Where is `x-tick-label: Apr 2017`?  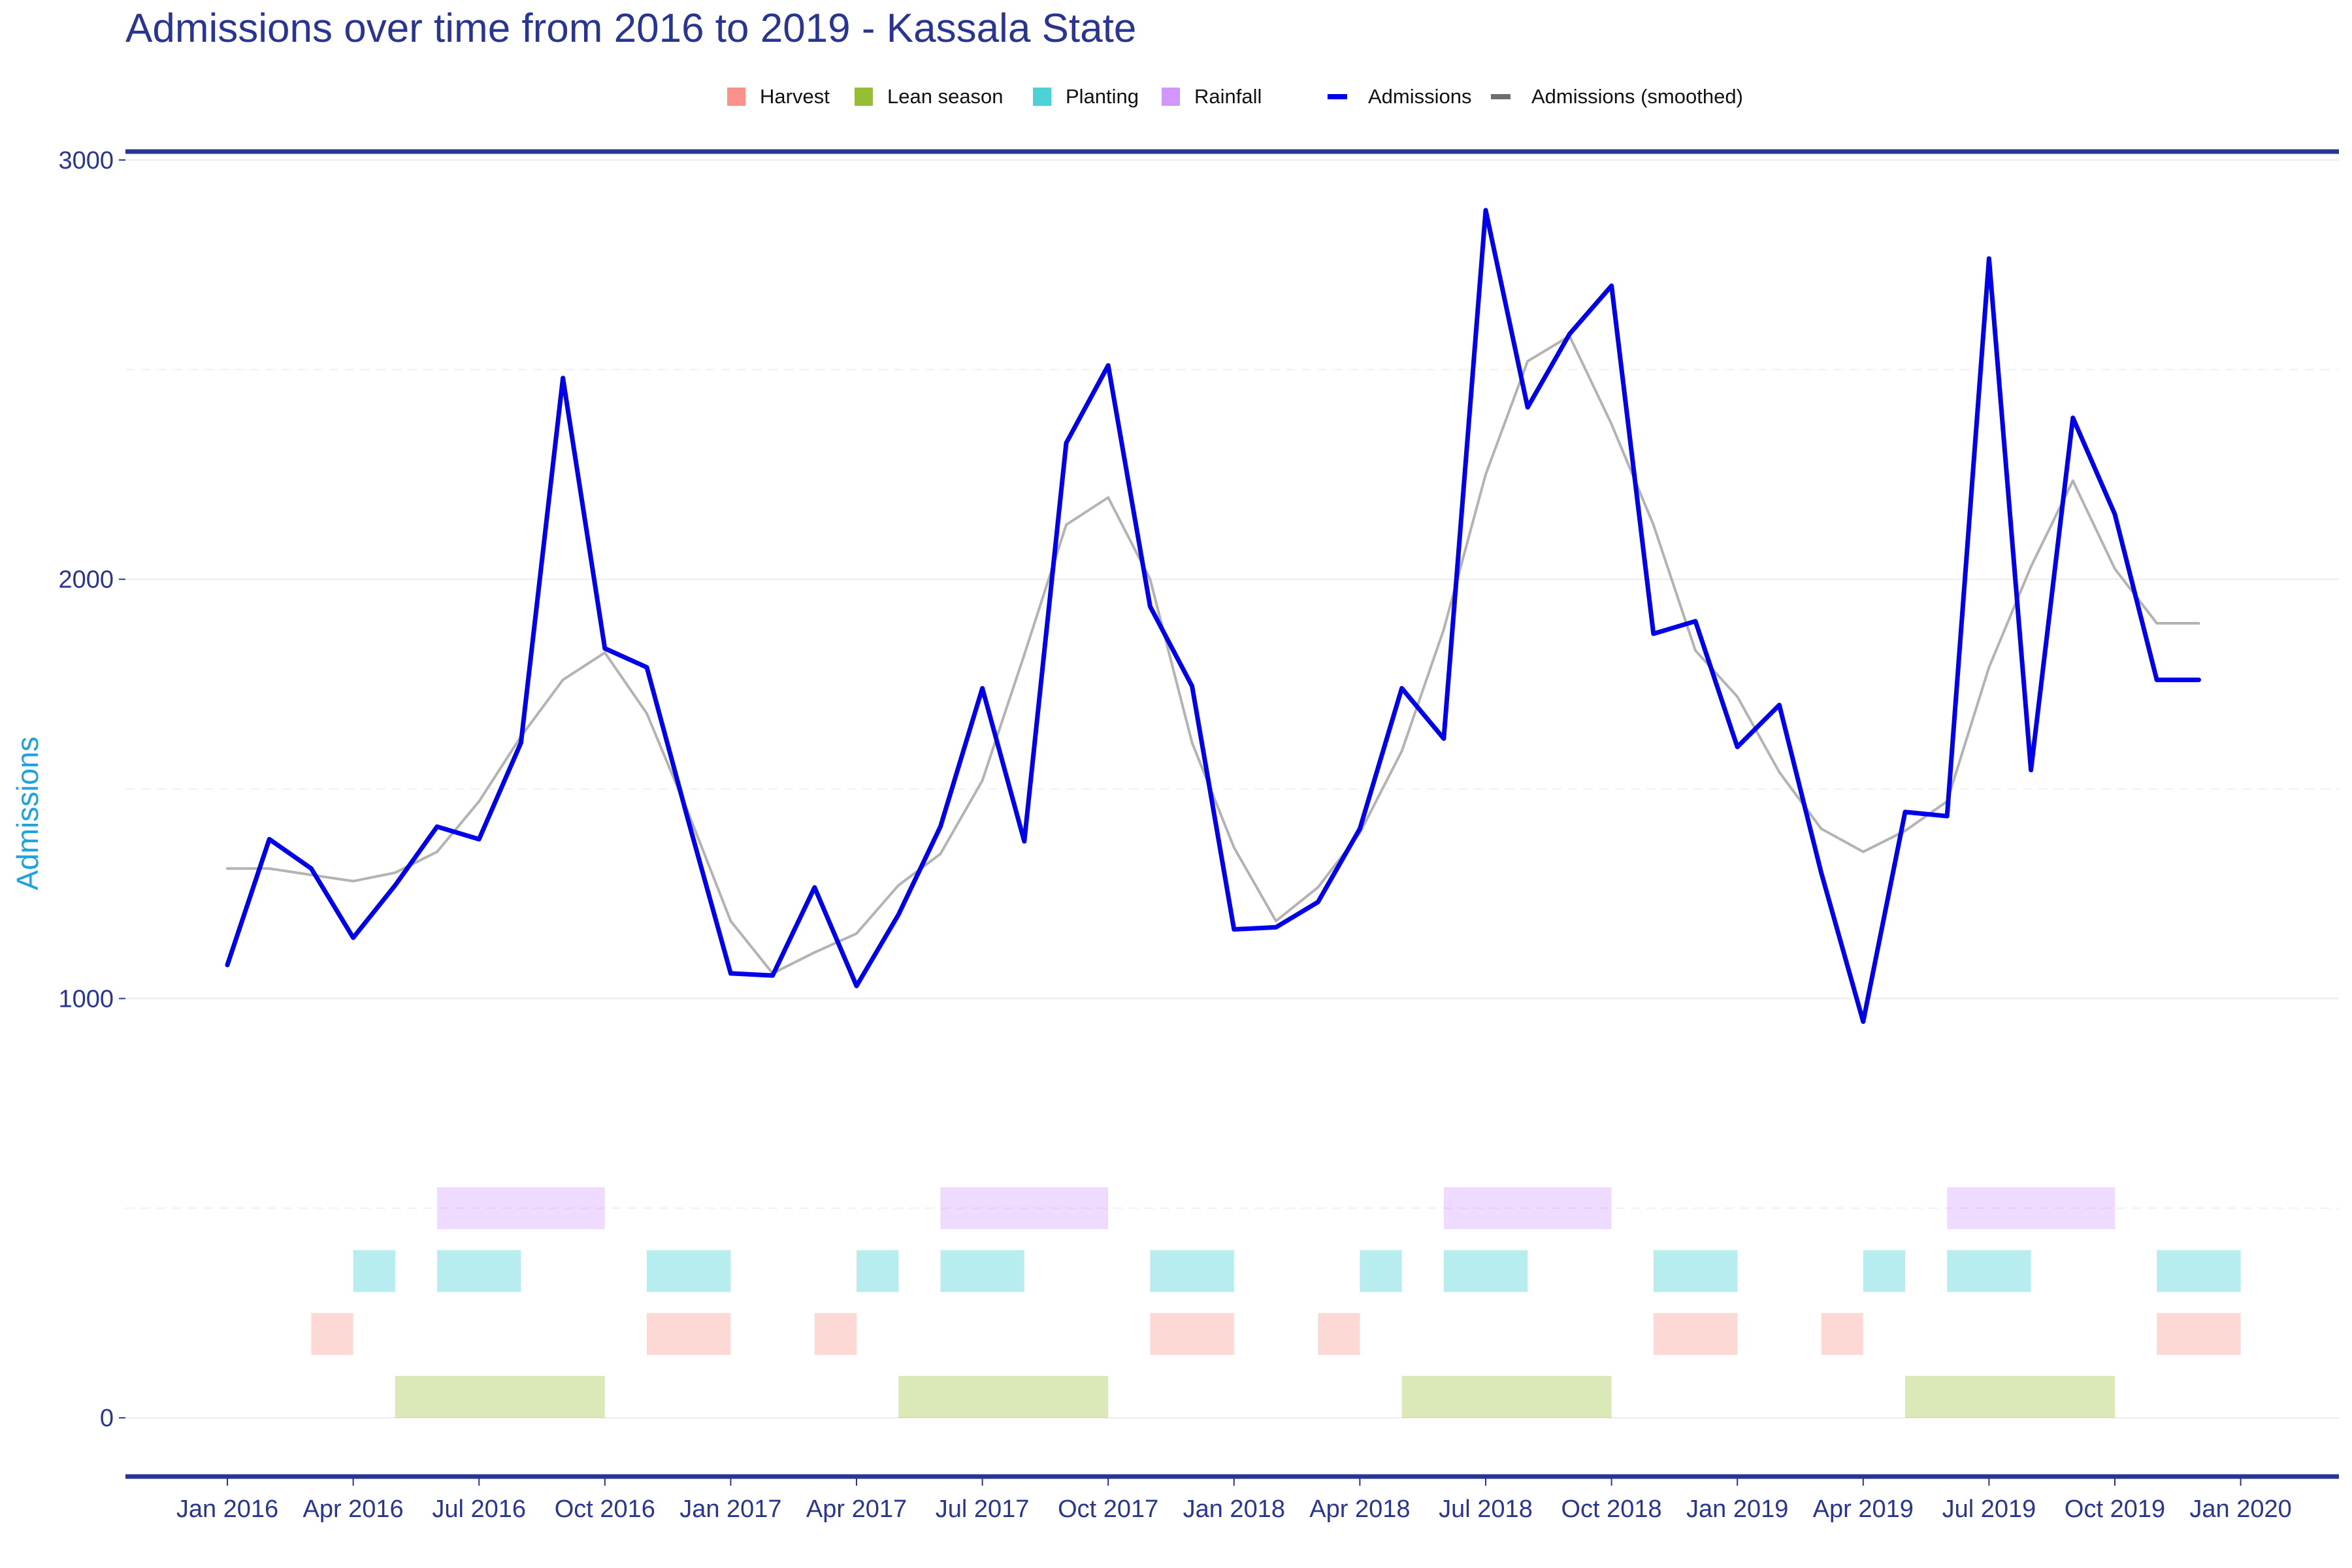 x-tick-label: Apr 2017 is located at coordinates (856, 1509).